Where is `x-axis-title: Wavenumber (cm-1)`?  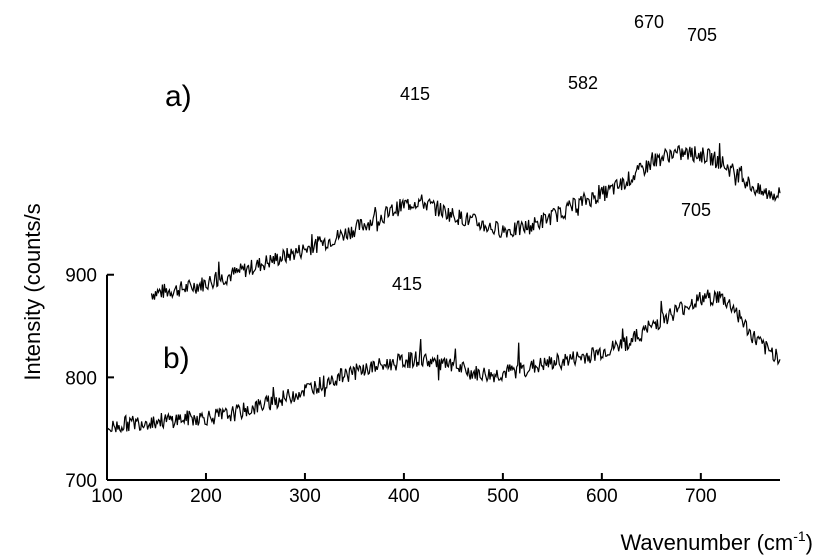 x-axis-title: Wavenumber (cm-1) is located at coordinates (716, 541).